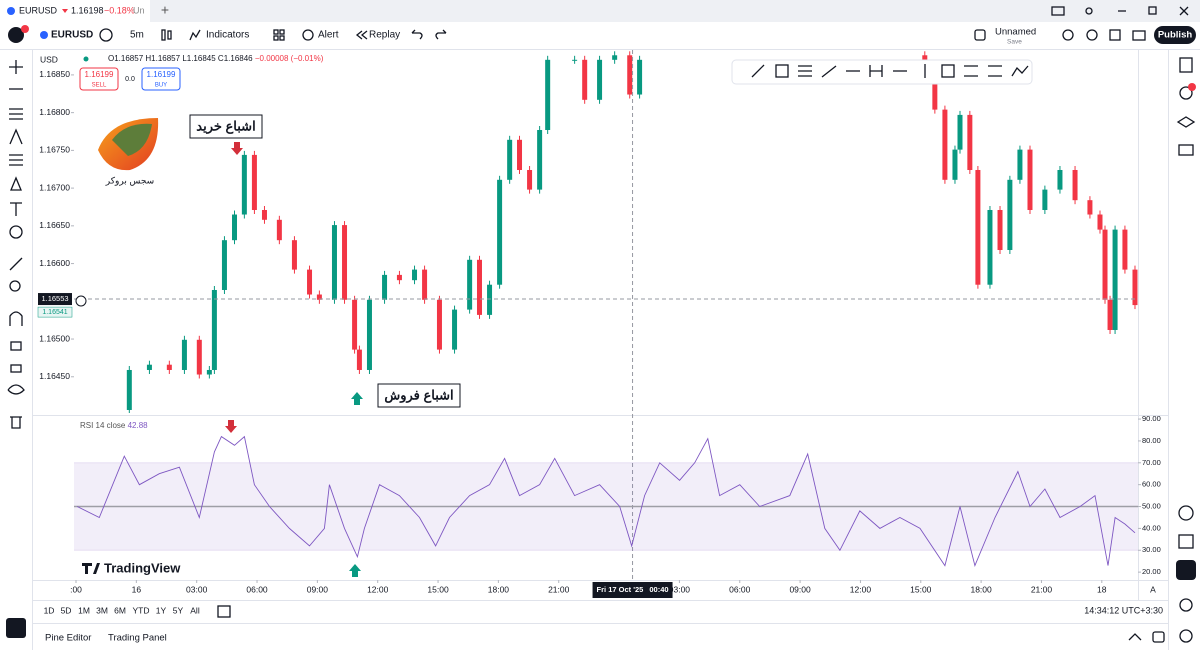 The height and width of the screenshot is (655, 1200). I want to click on watermark-logo, so click(91, 568).